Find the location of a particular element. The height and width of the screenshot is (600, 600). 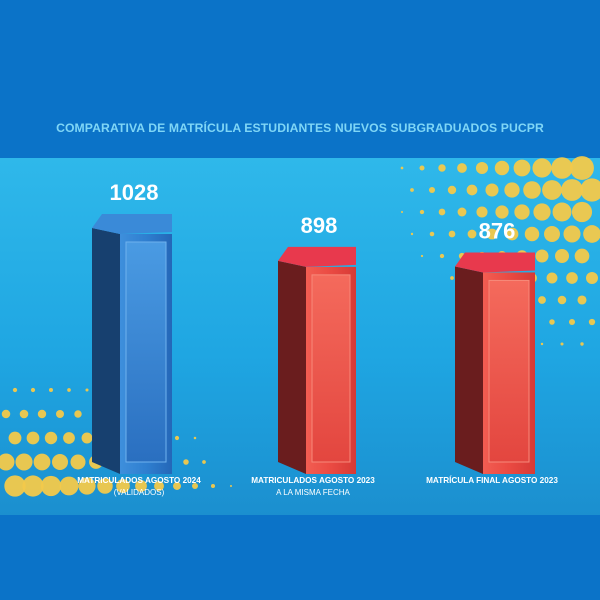

value-label: 1028 is located at coordinates (134, 192).